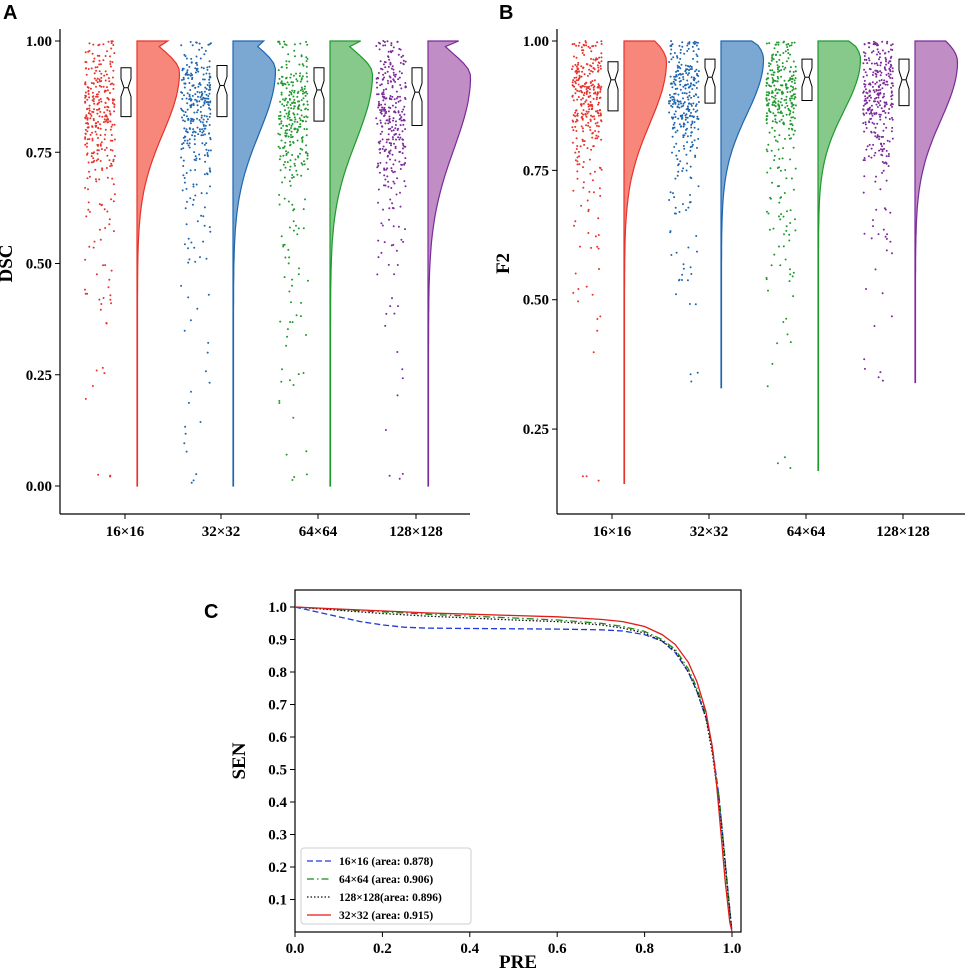 The width and height of the screenshot is (969, 974). Describe the element at coordinates (716, 290) in the screenshot. I see `category-group-1: 32×32` at that location.